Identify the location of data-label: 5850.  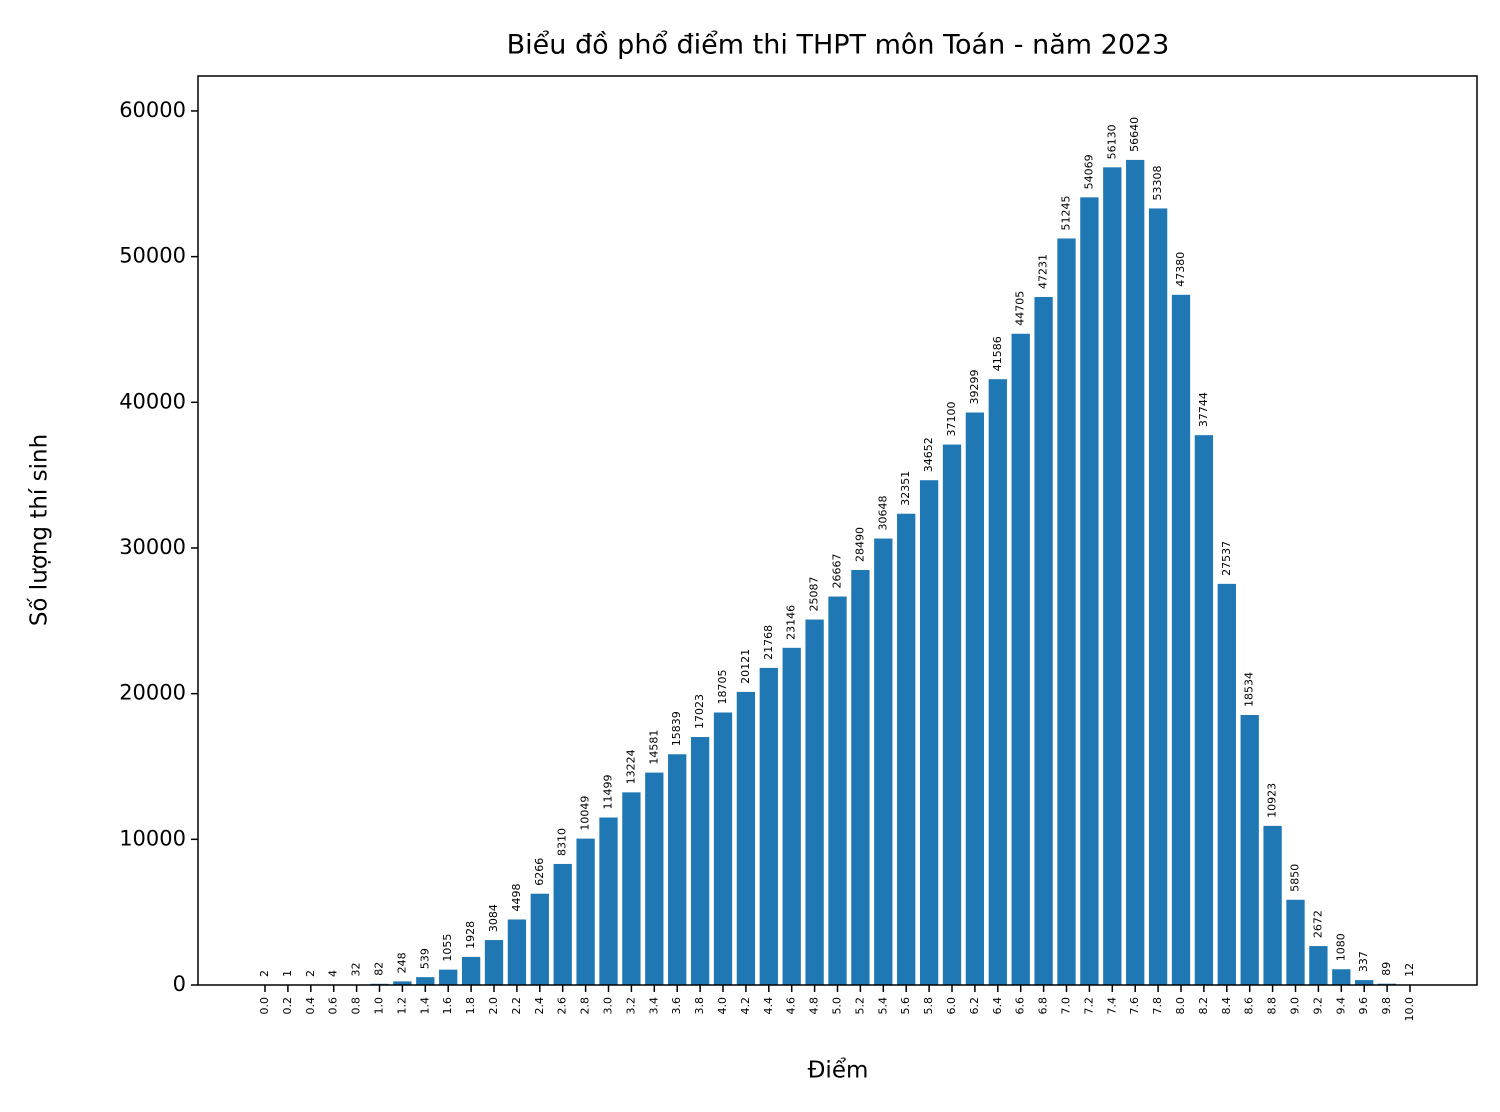
(1295, 878).